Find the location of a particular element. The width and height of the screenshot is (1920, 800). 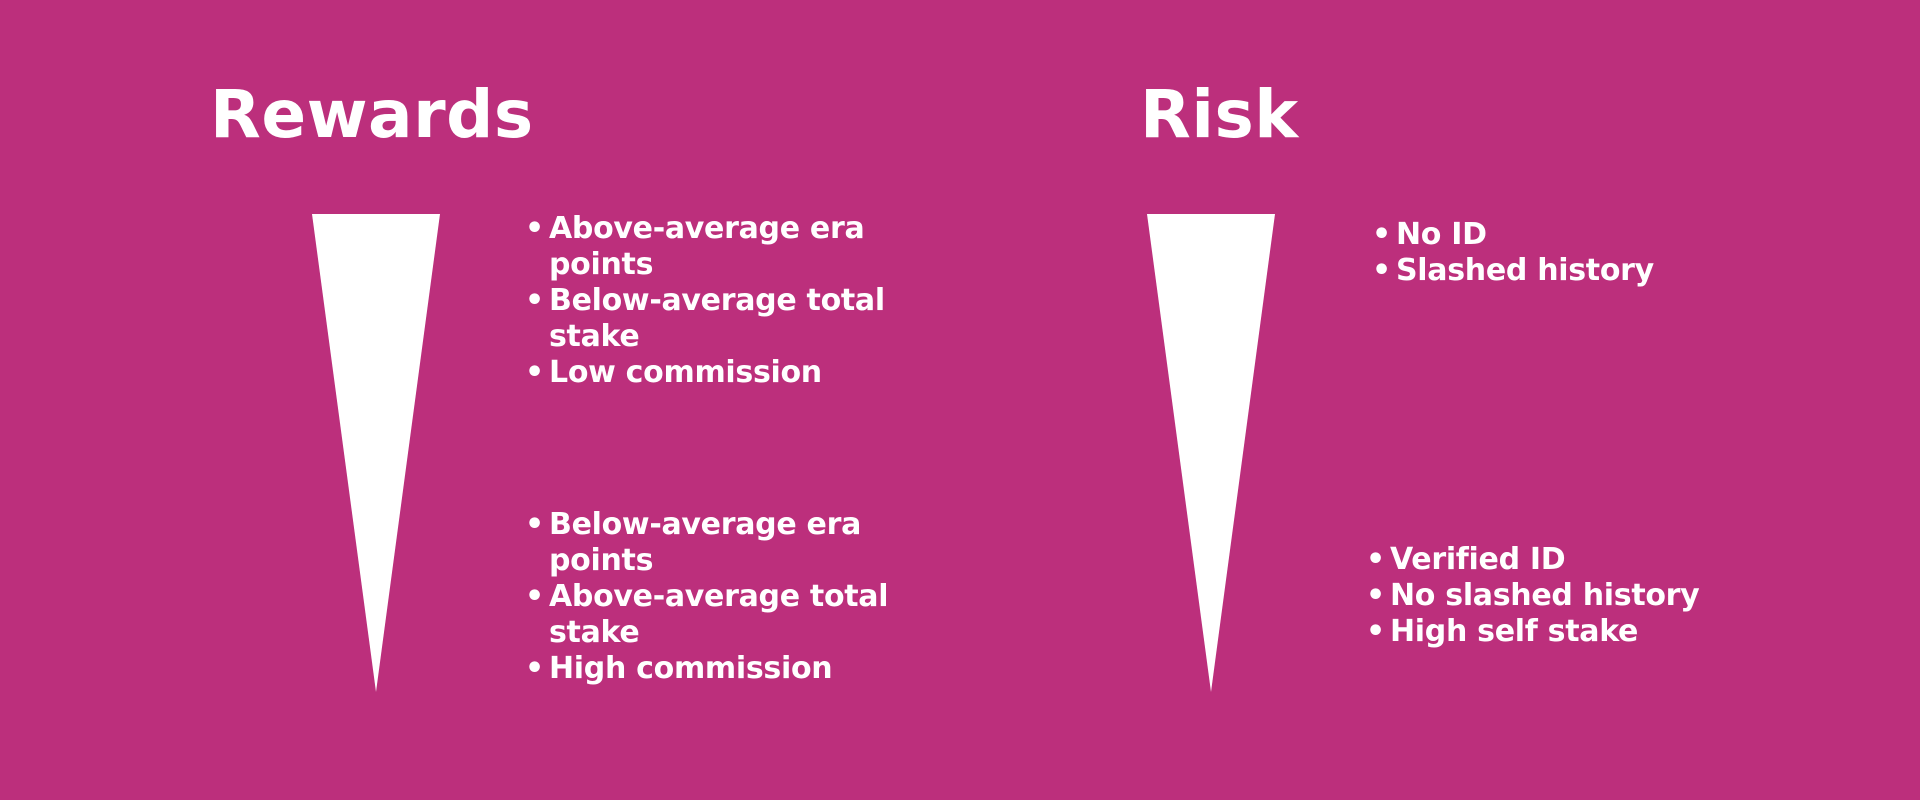

list-item: Low commission is located at coordinates (735, 373).